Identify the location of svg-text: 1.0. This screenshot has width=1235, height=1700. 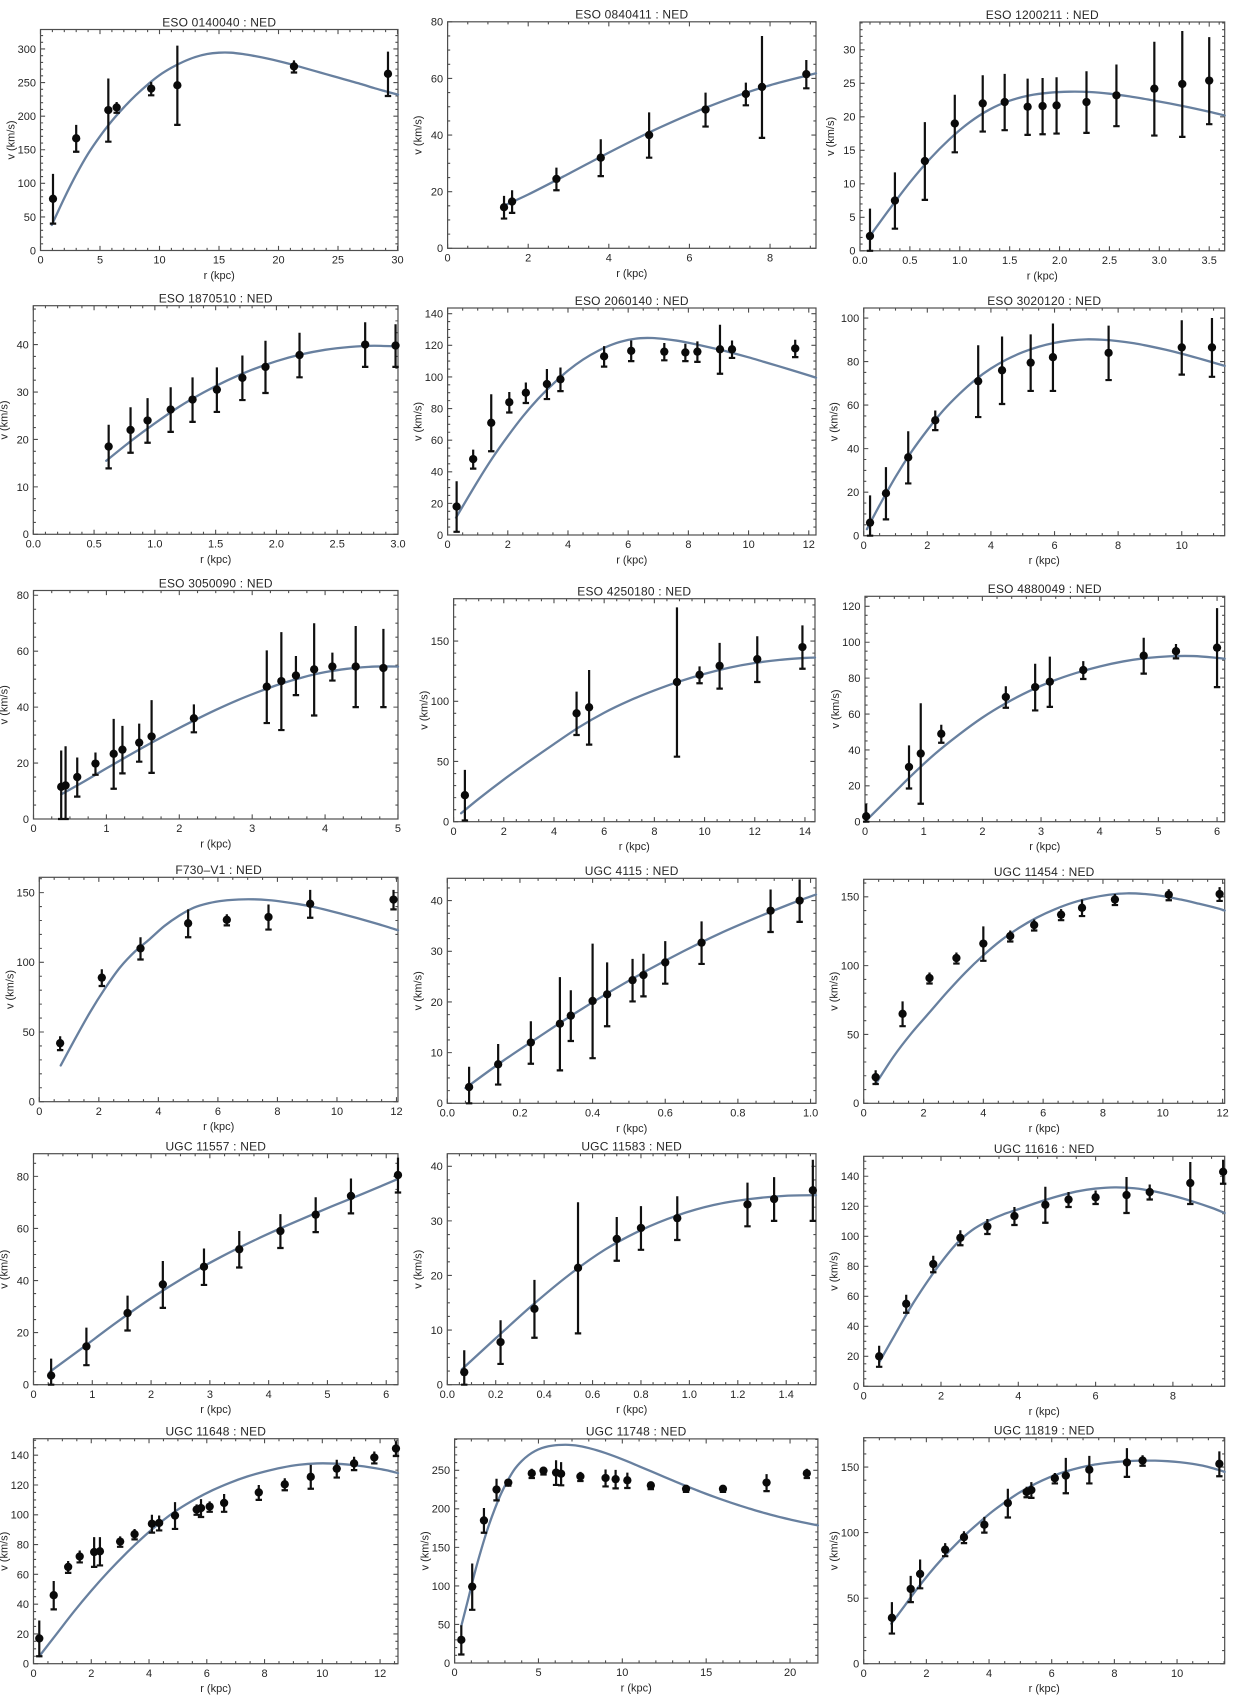
(959, 261).